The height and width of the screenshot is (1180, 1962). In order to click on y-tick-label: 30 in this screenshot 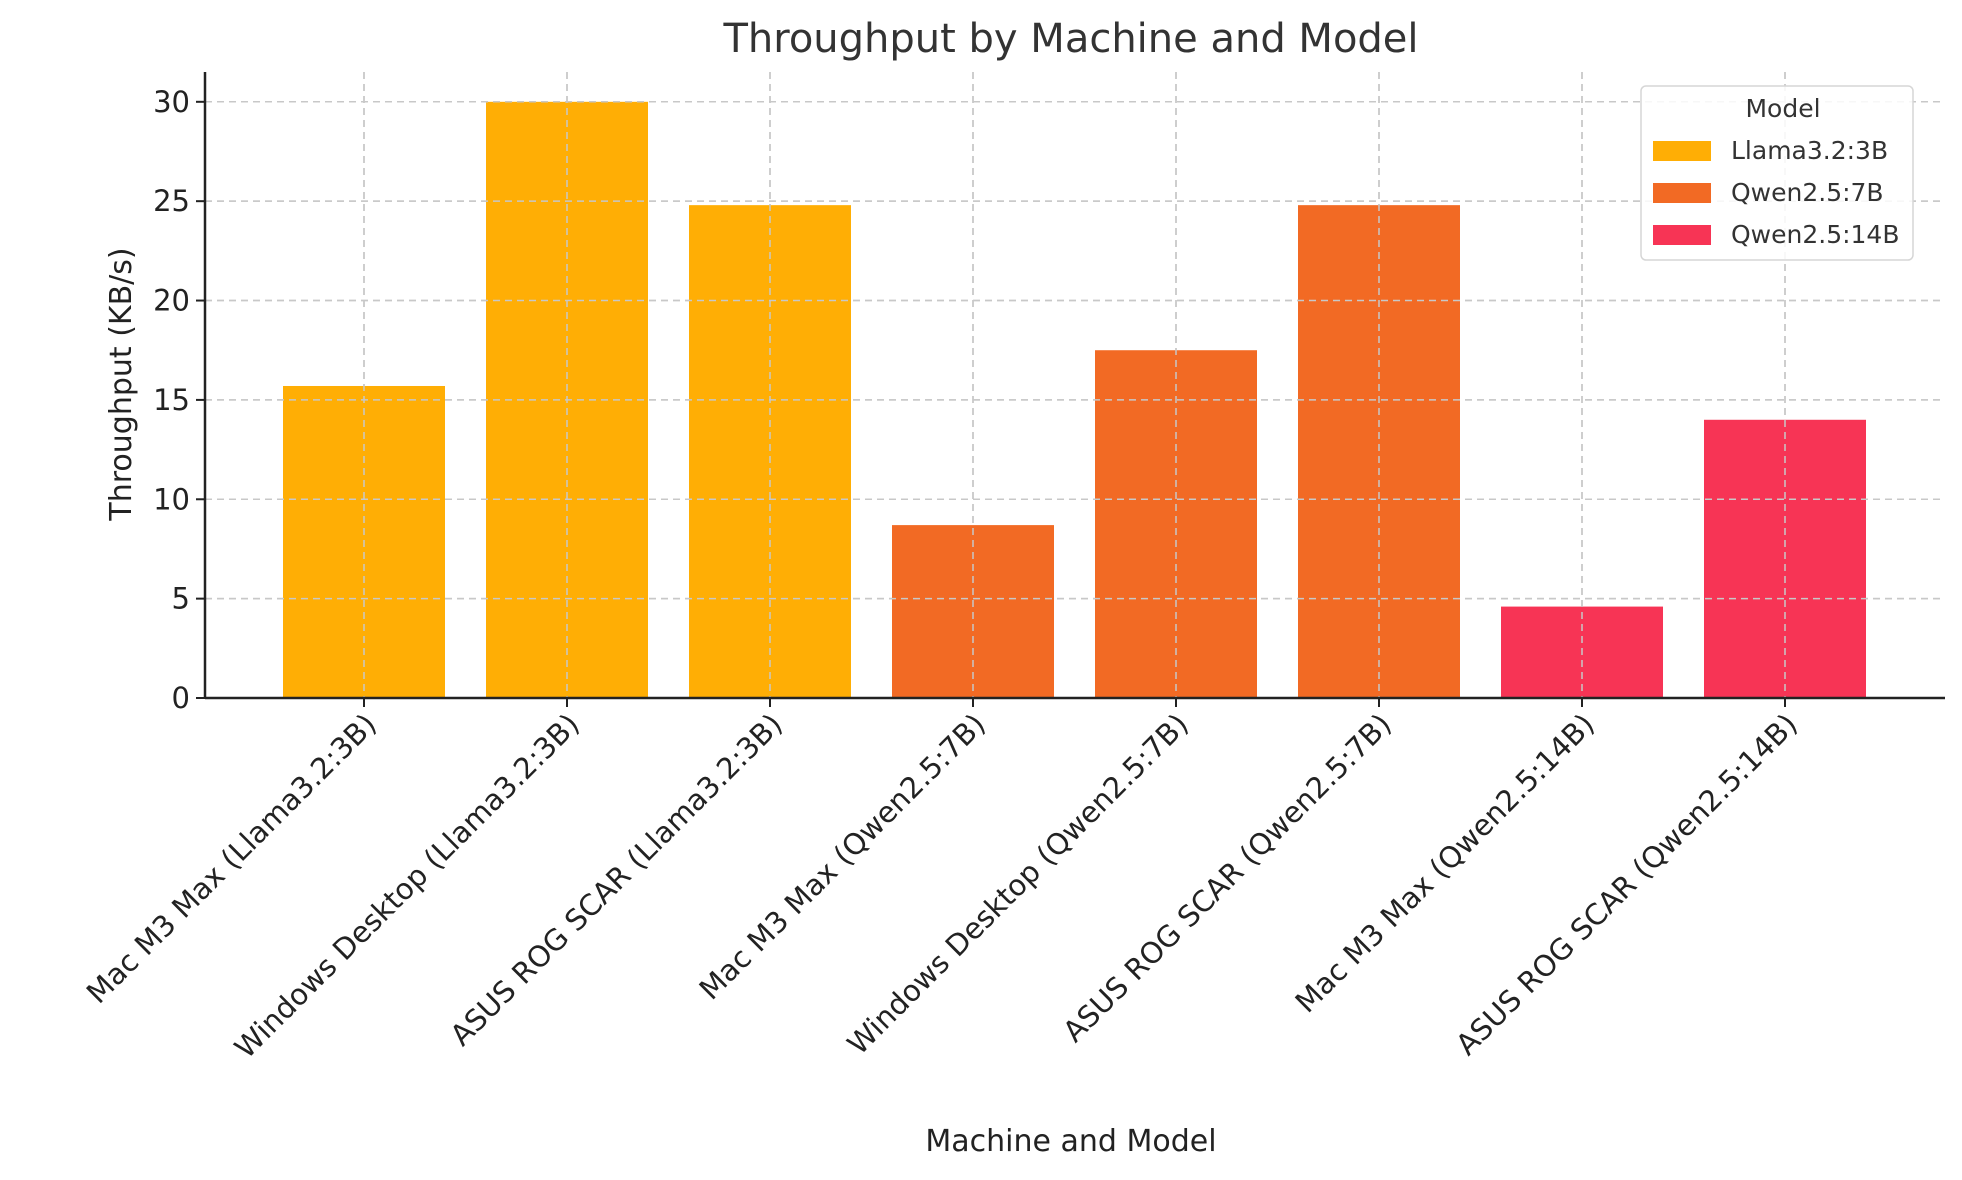, I will do `click(171, 102)`.